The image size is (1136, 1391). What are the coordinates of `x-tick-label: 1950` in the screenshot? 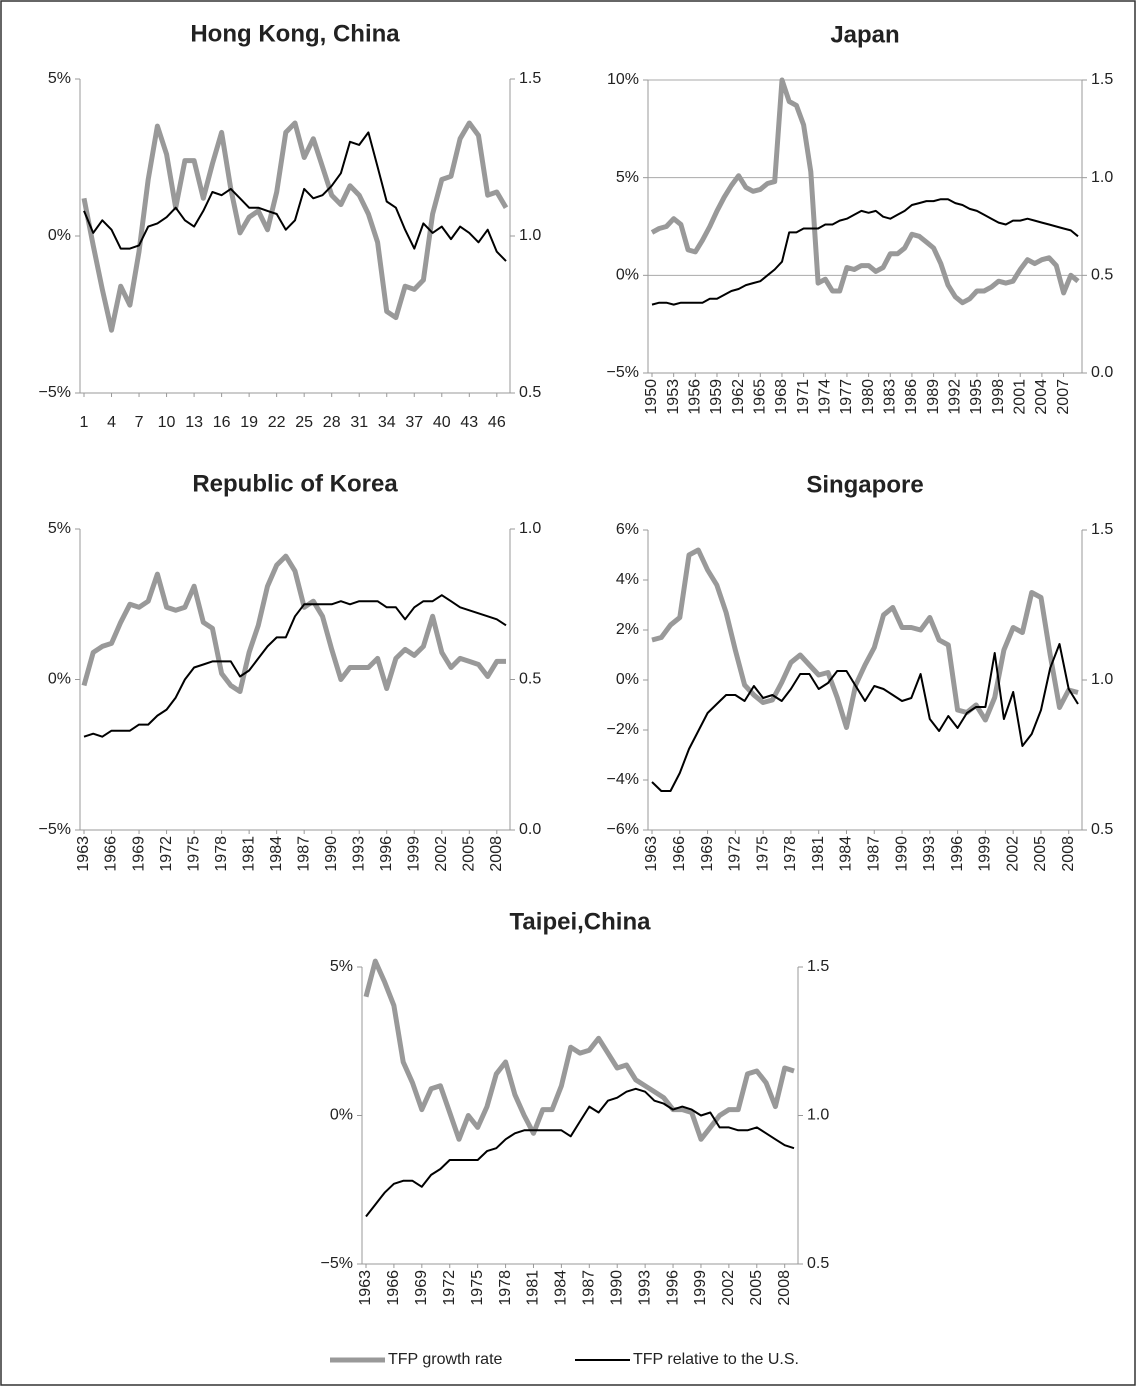 It's located at (651, 397).